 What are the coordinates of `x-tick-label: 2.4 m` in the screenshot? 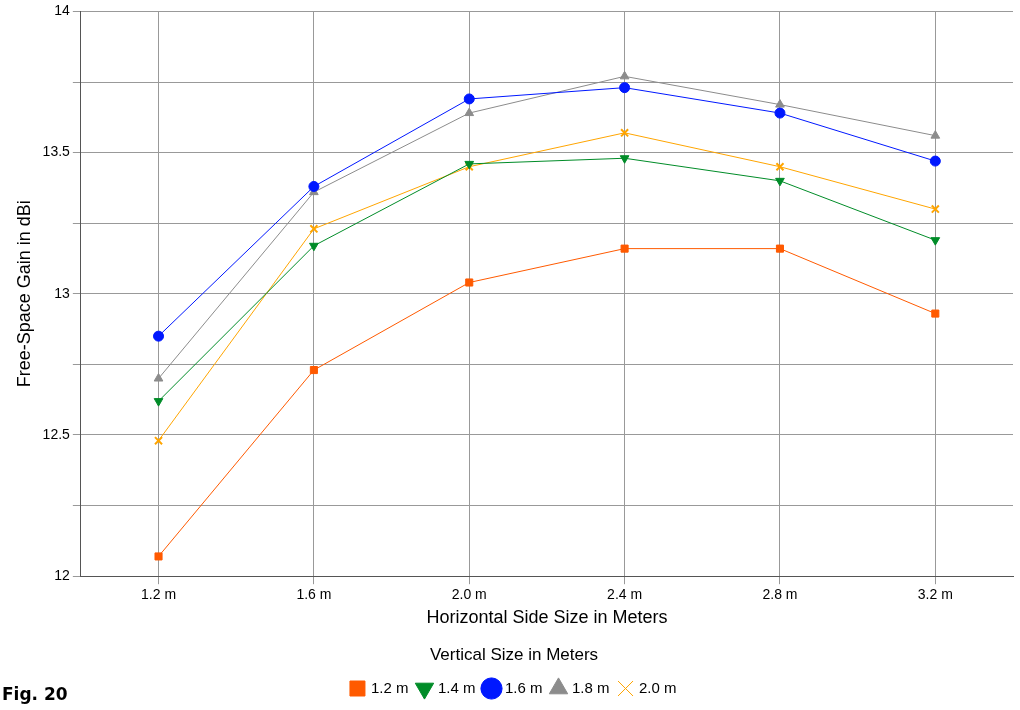 It's located at (625, 594).